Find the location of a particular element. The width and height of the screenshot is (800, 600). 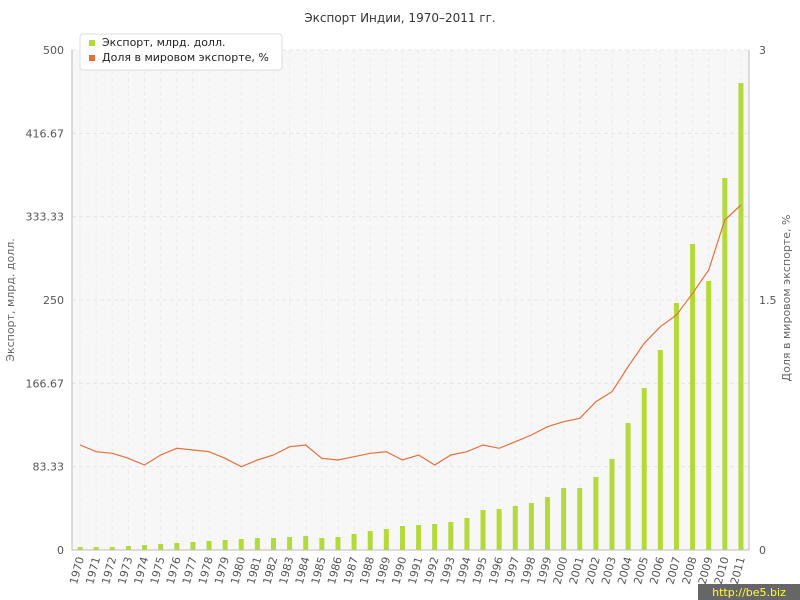

legend-swatch-share is located at coordinates (92, 58).